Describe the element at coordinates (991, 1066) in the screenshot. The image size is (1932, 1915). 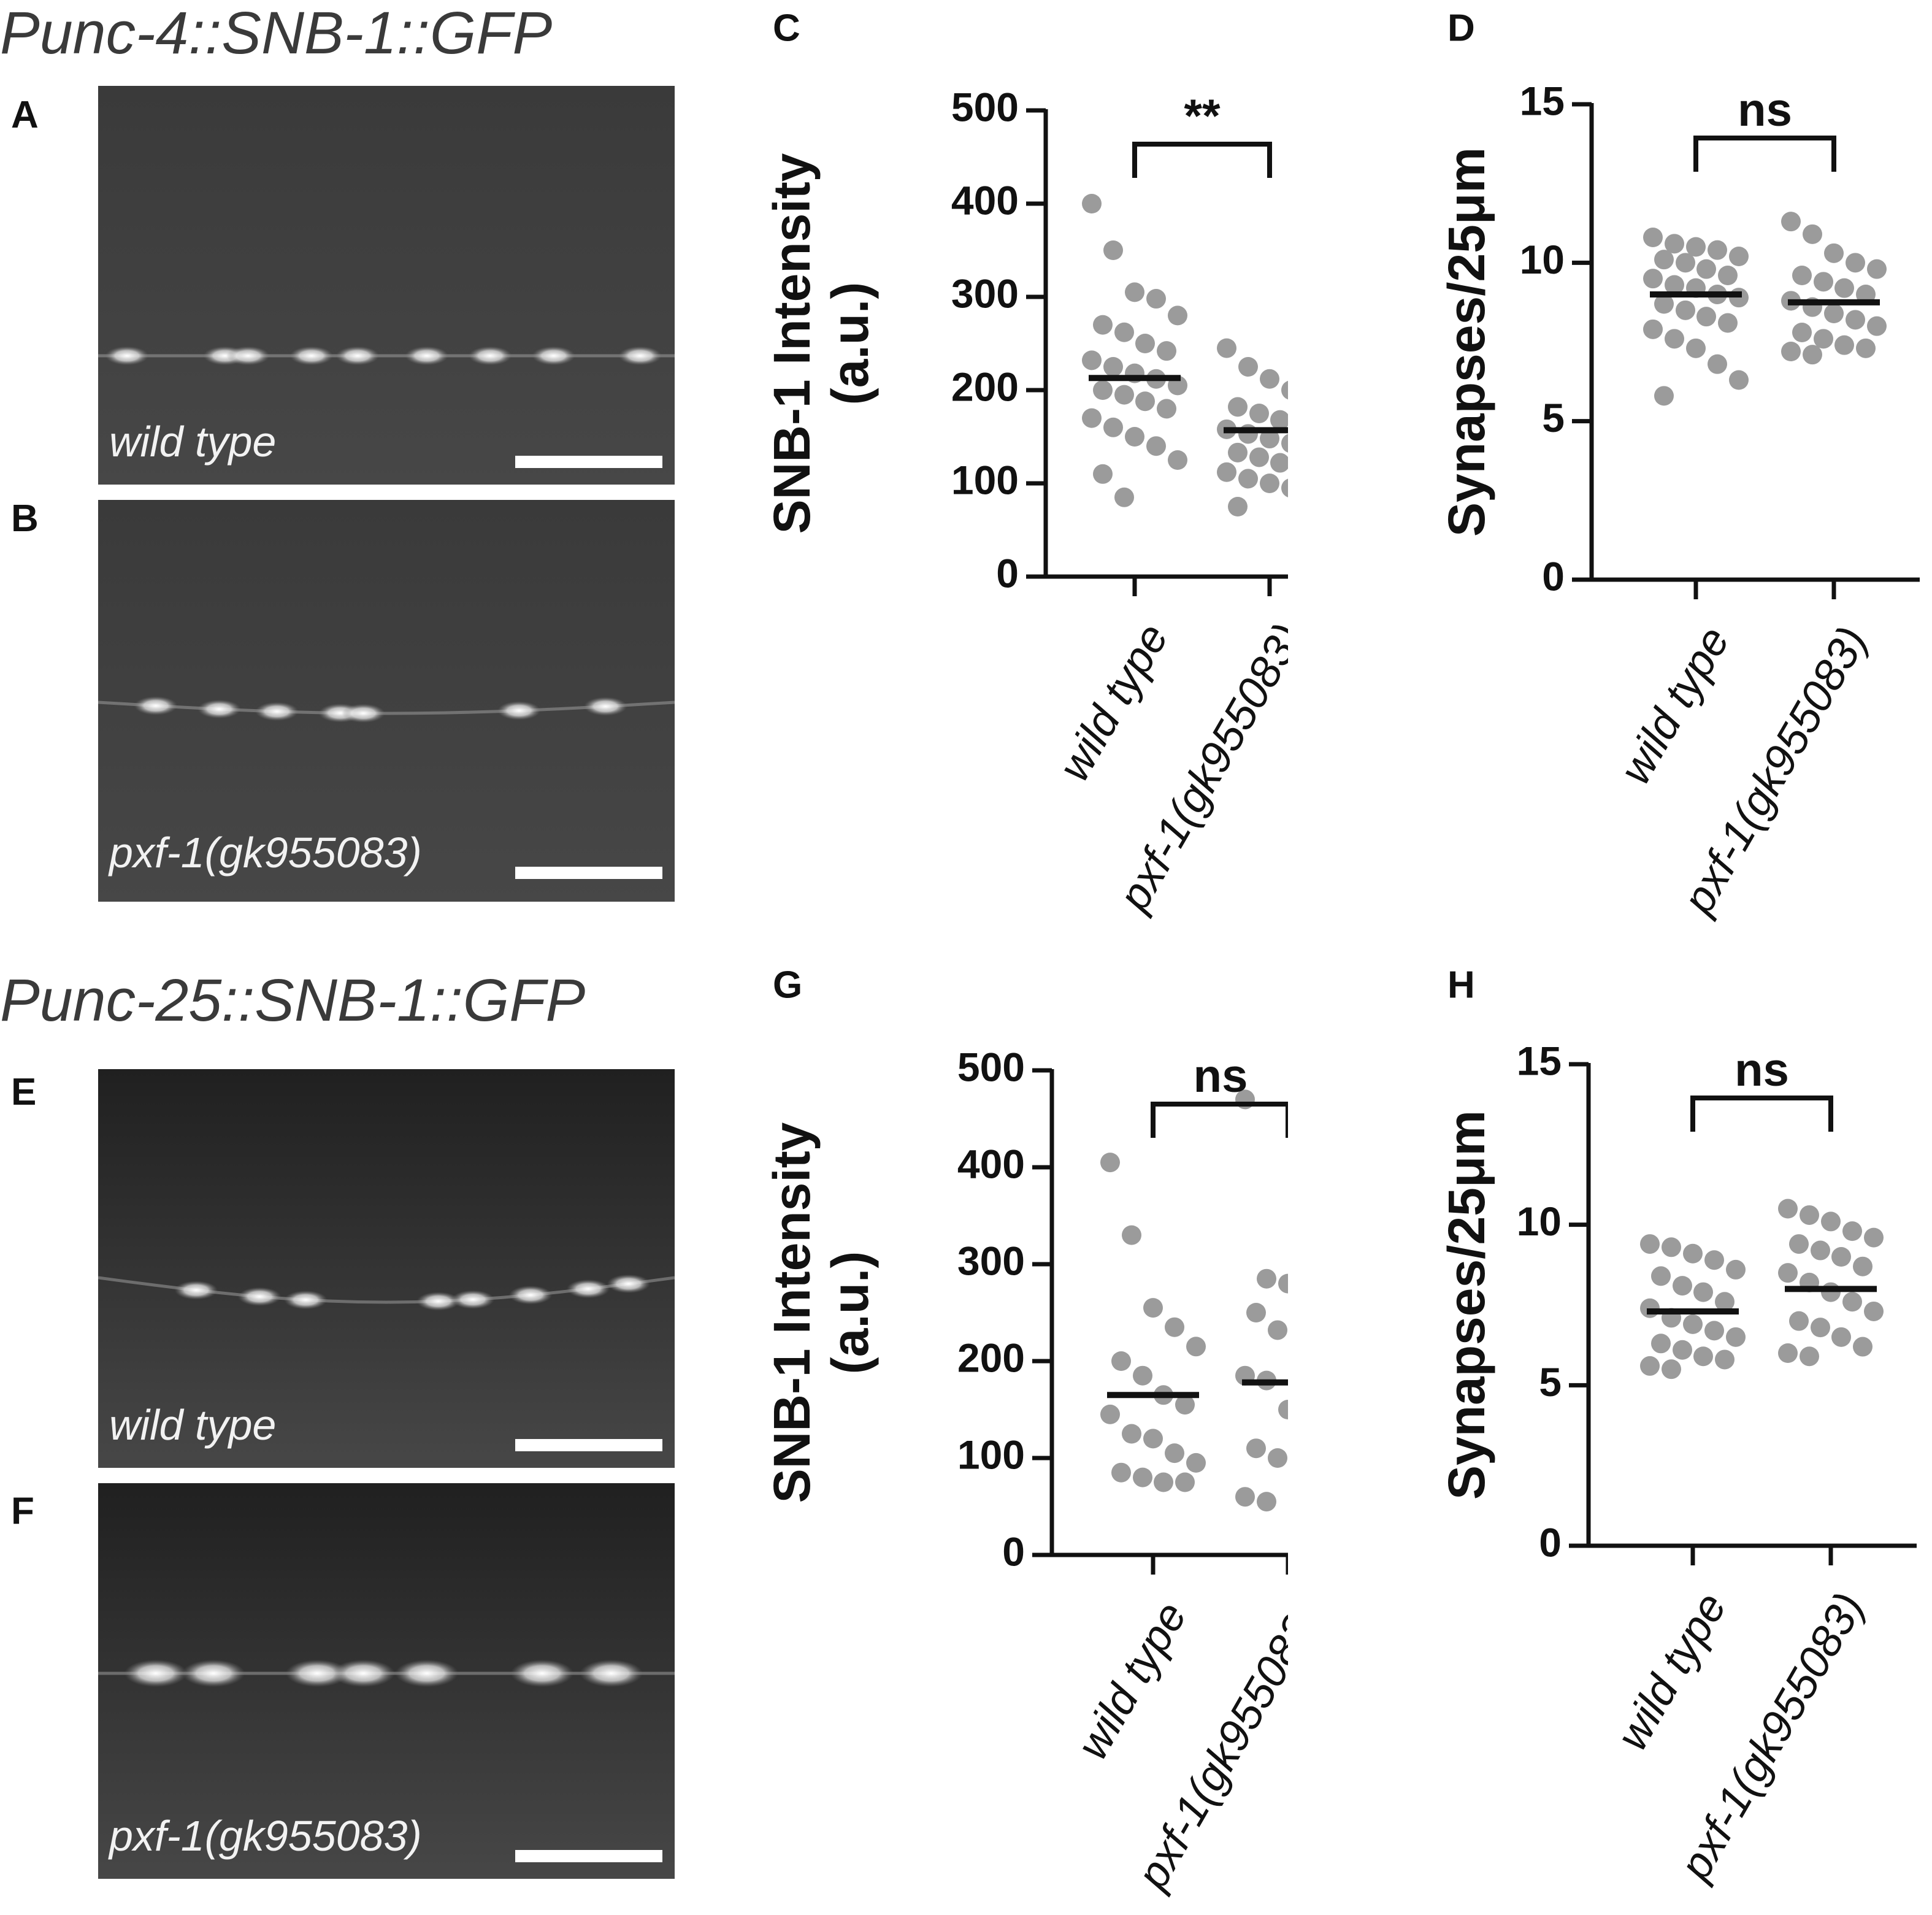
I see `y-tick-label: 500` at that location.